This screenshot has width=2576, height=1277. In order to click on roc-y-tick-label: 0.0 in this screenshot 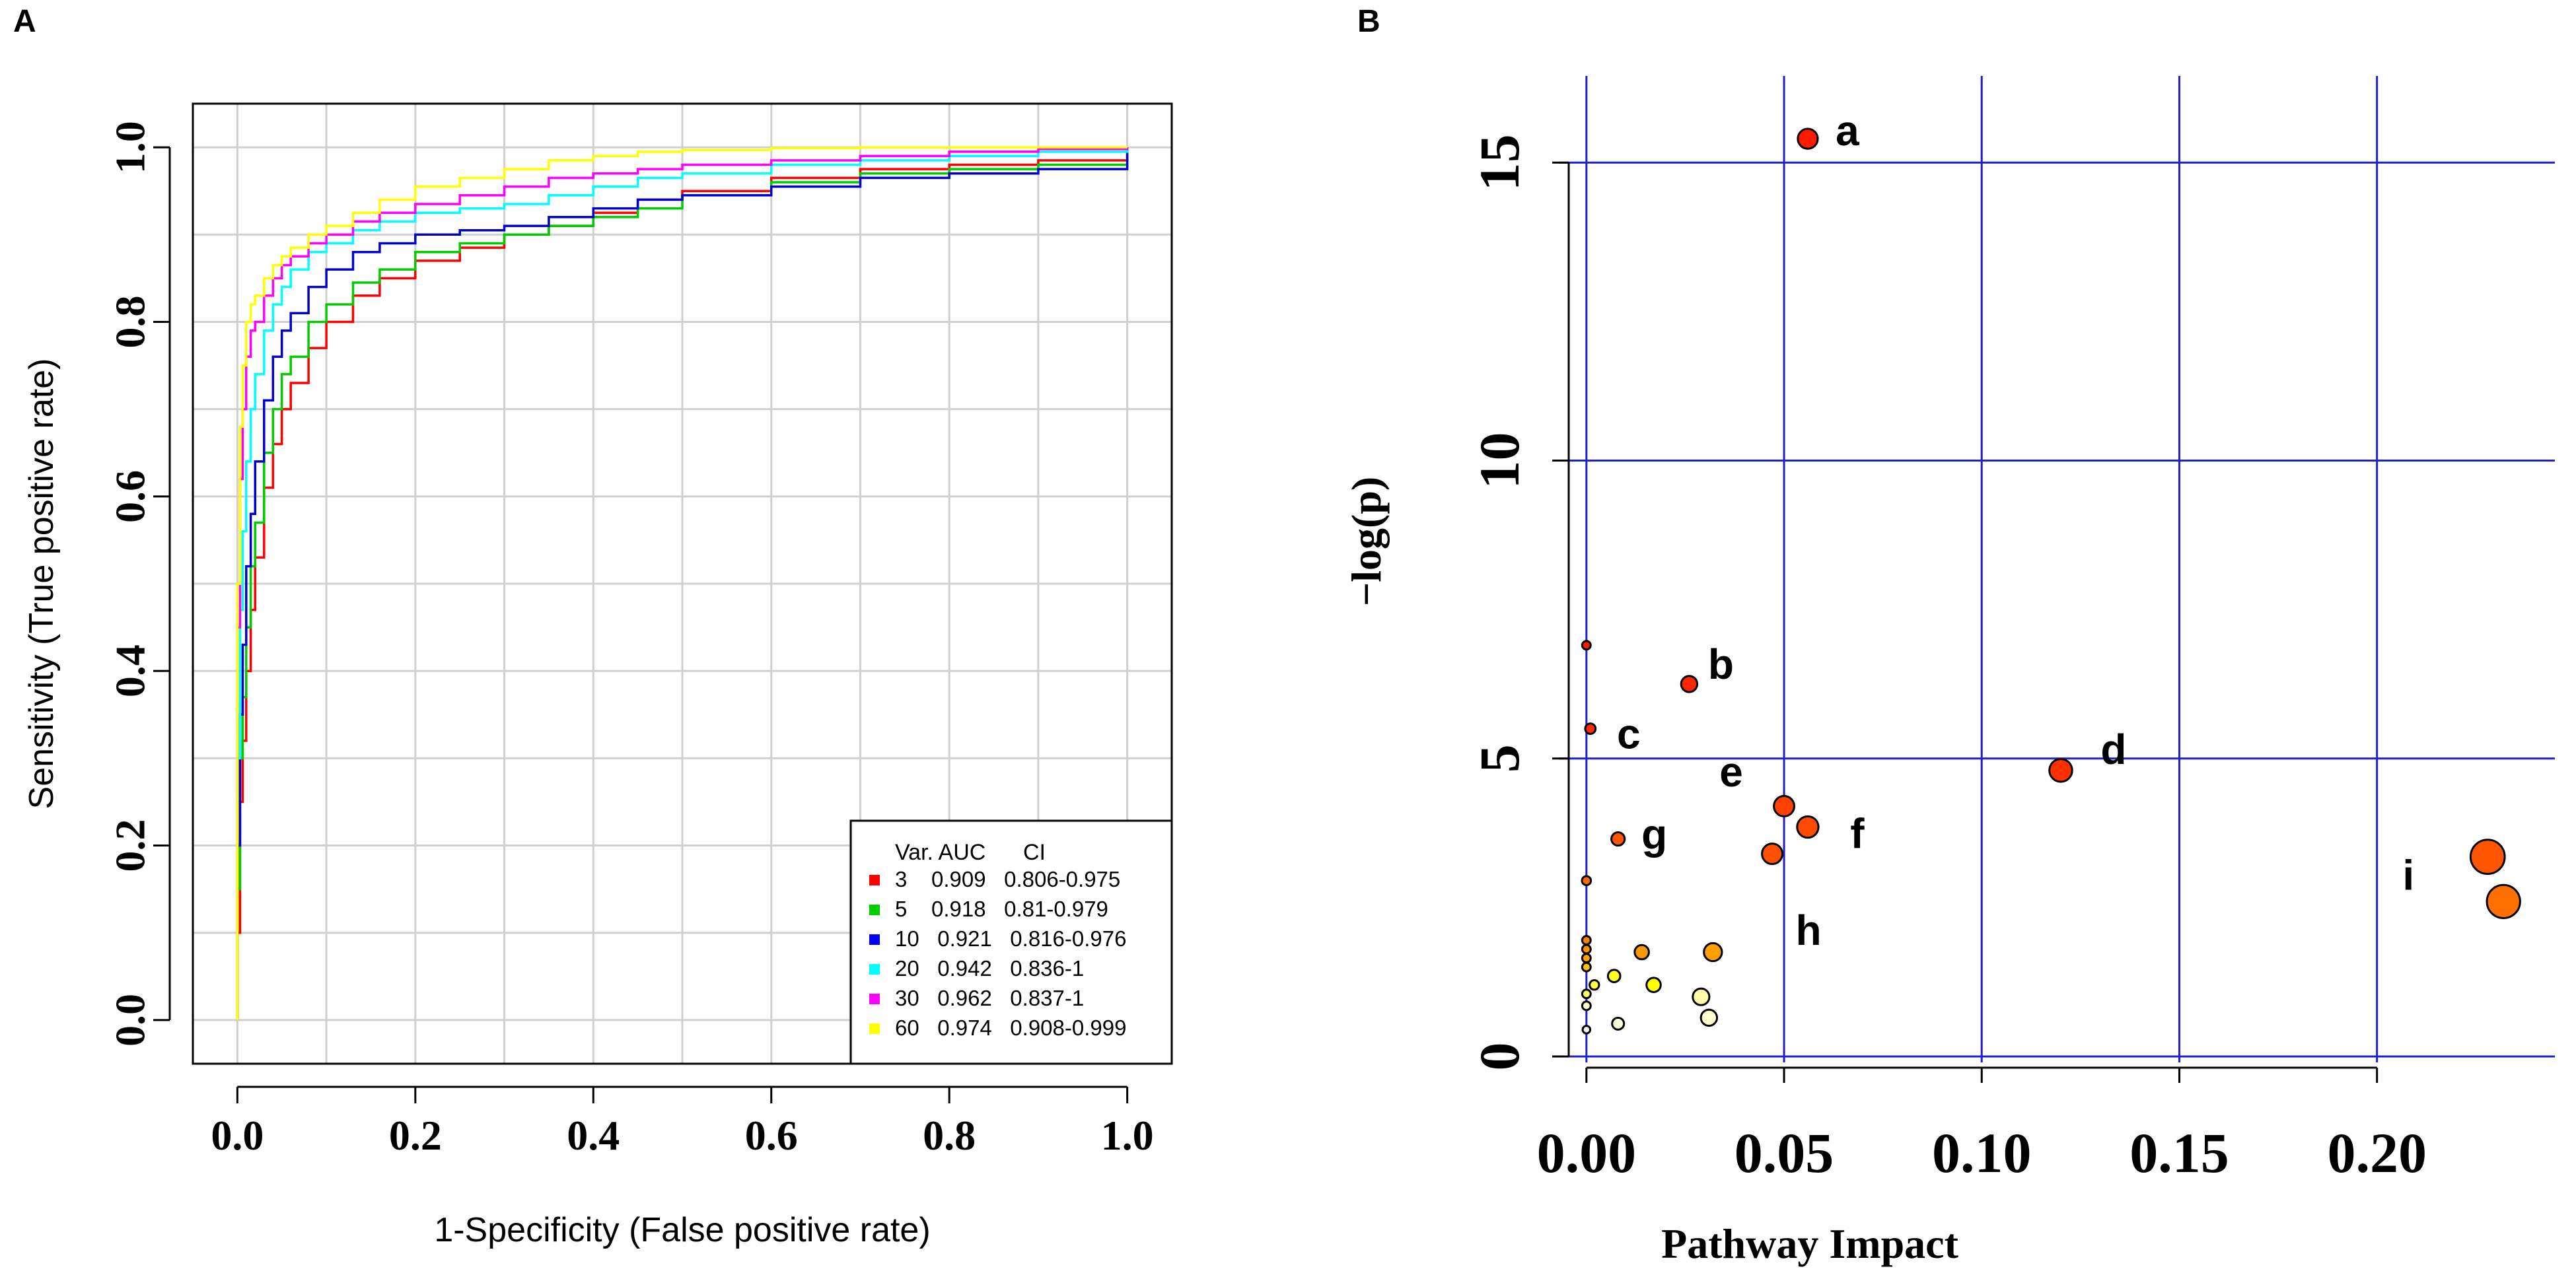, I will do `click(130, 1020)`.